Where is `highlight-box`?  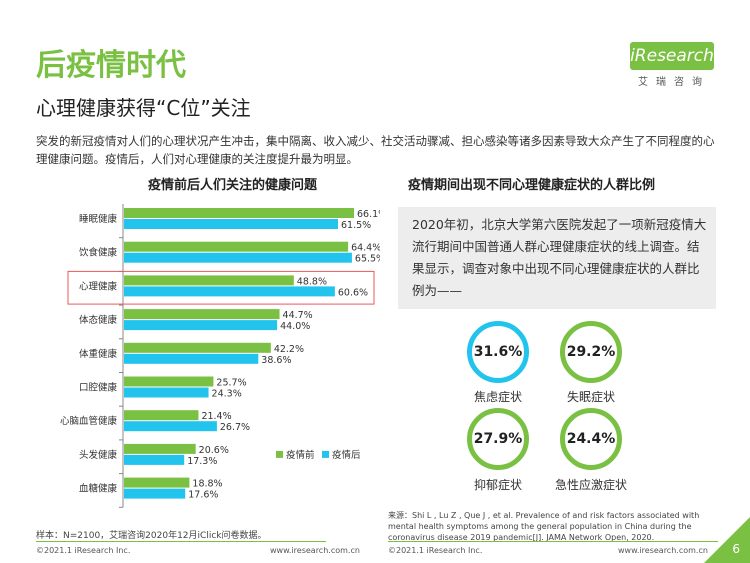
highlight-box is located at coordinates (221, 287).